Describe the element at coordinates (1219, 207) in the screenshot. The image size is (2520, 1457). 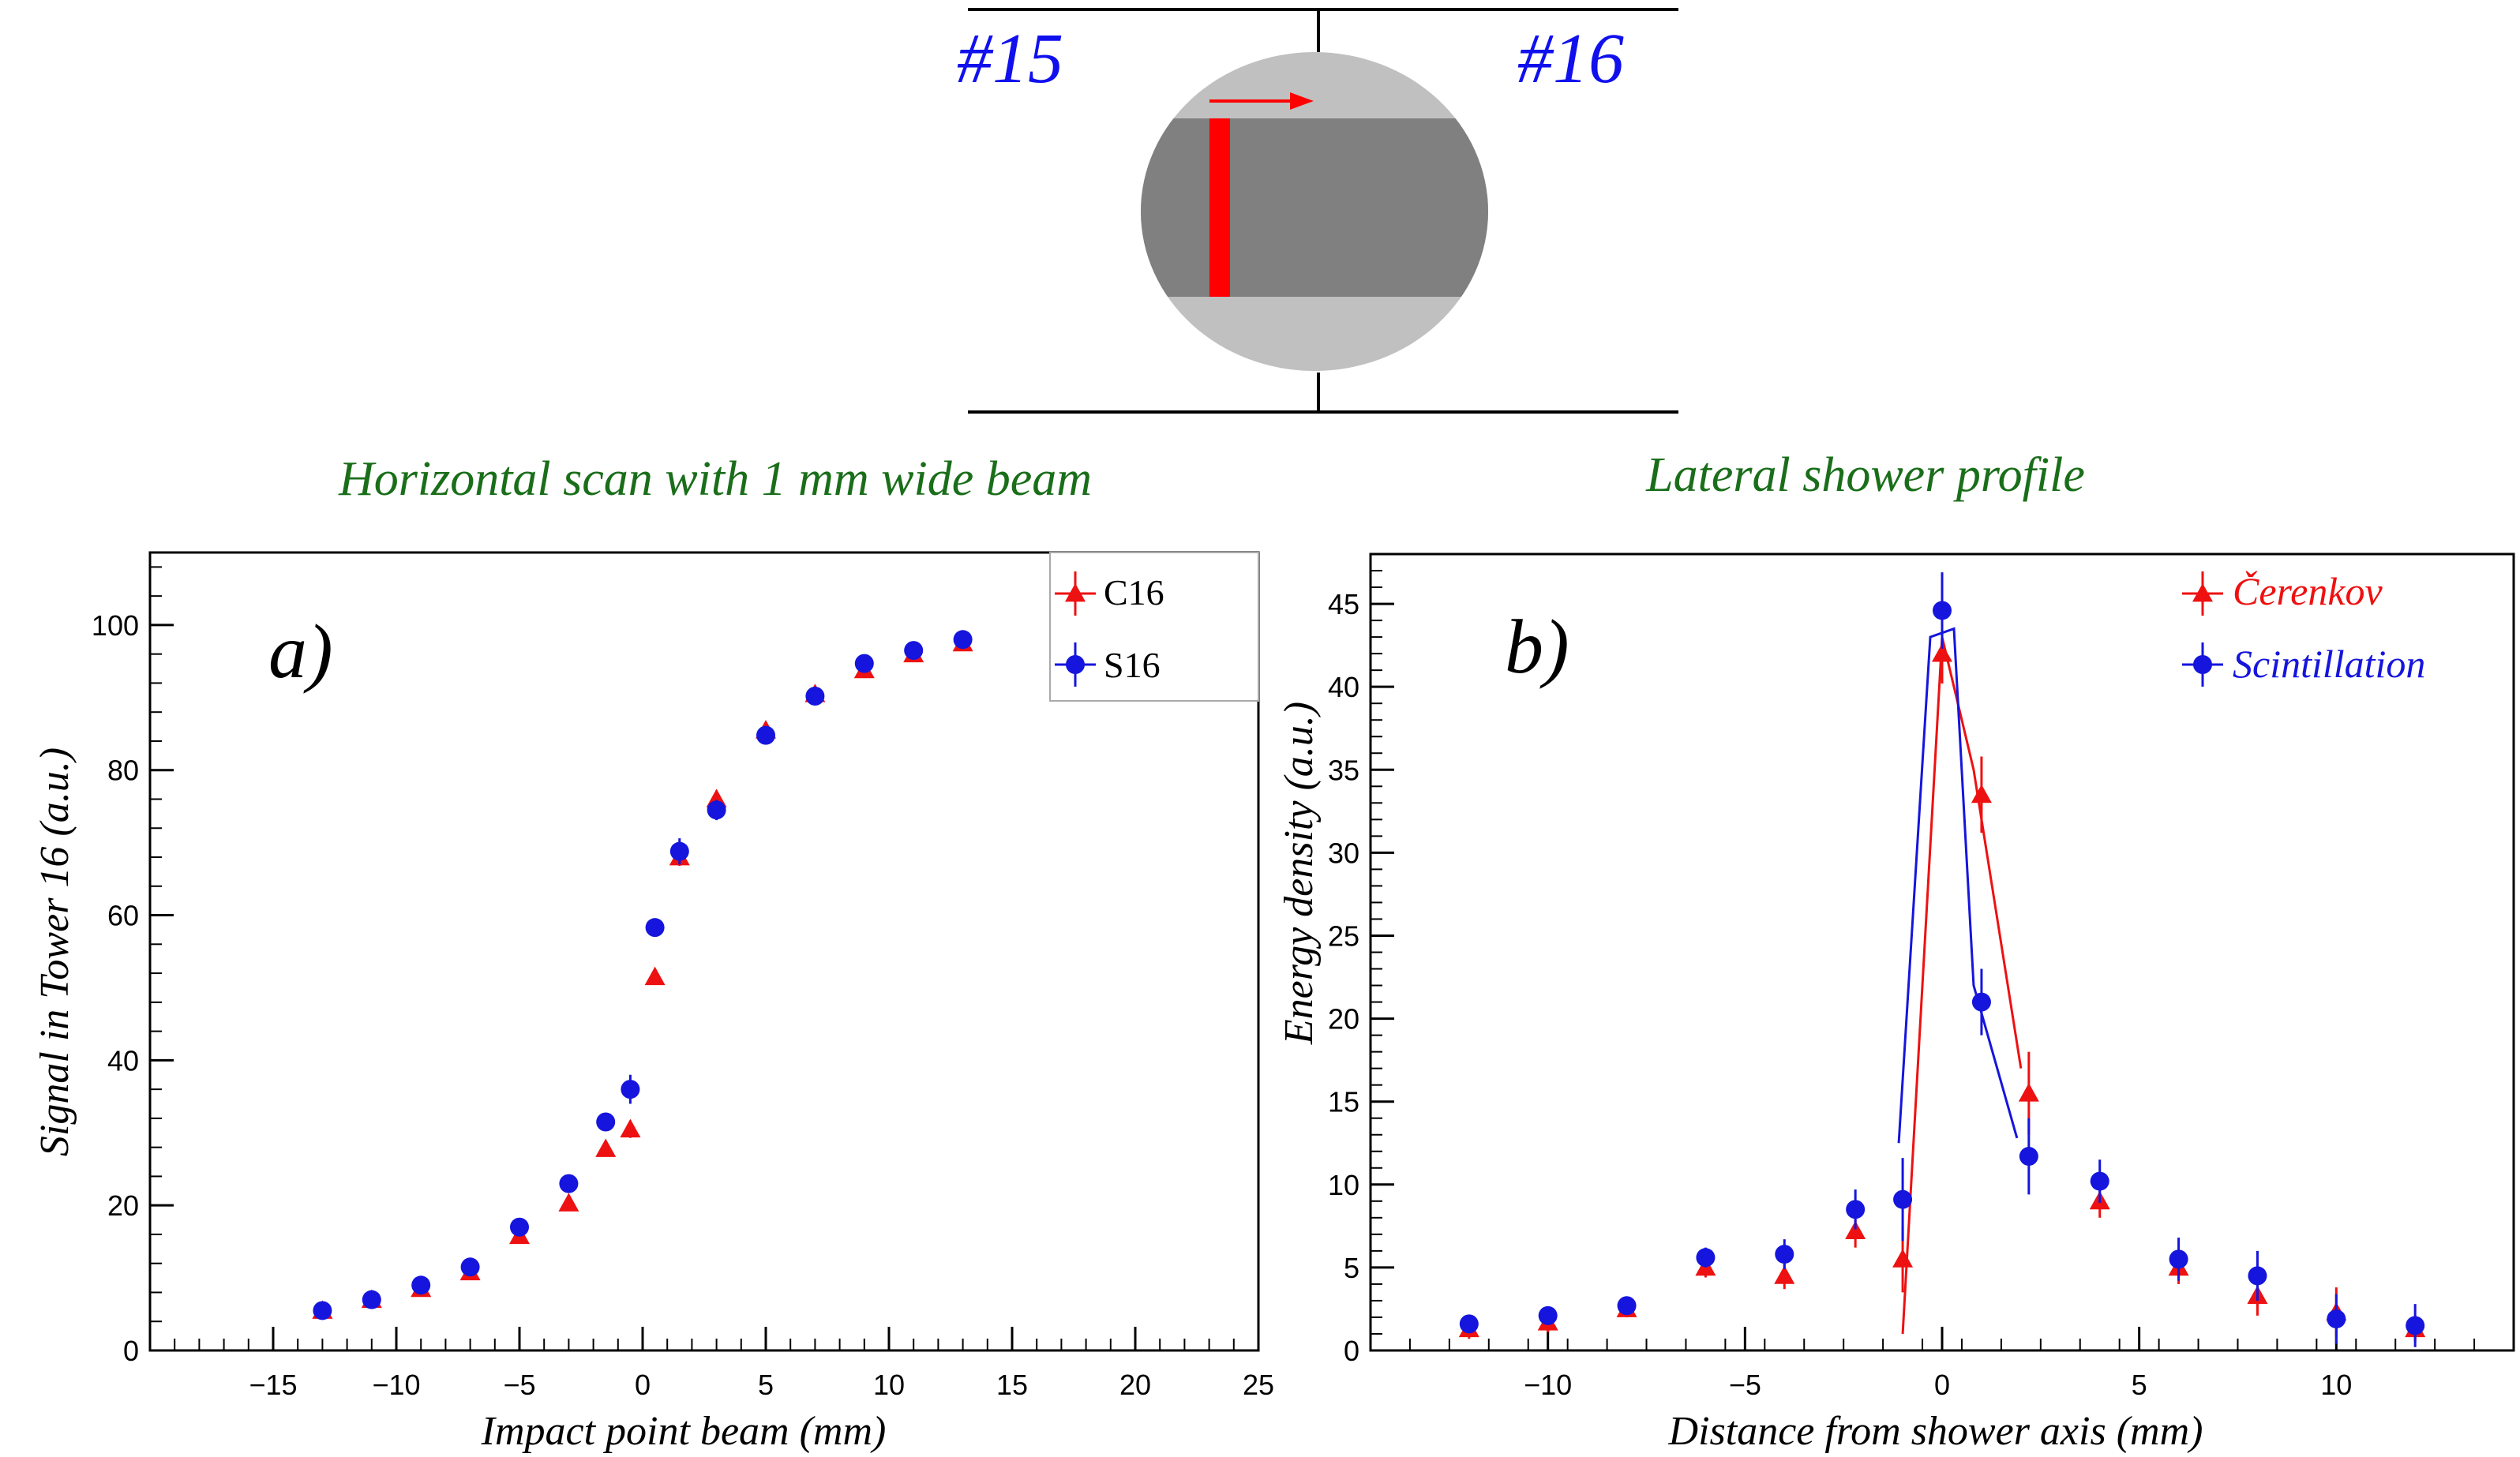
I see `beam-strip` at that location.